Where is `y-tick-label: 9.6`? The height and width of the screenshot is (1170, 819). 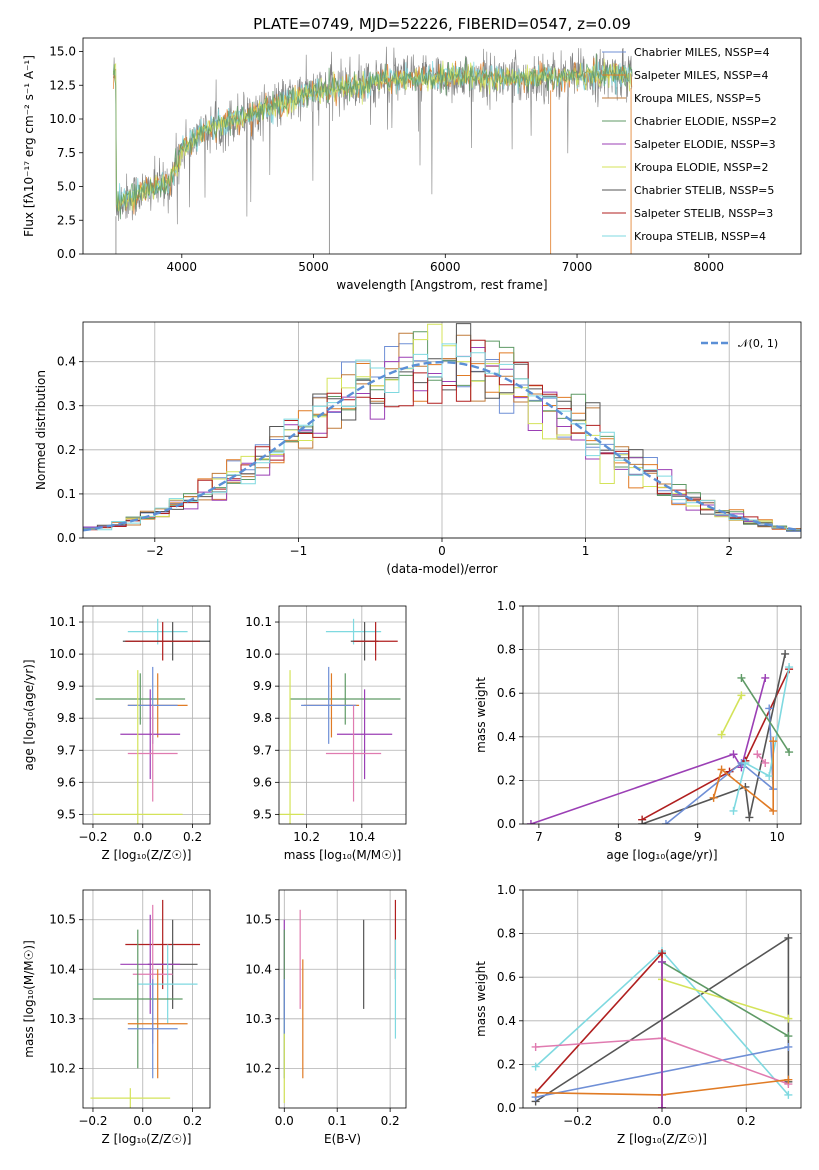
y-tick-label: 9.6 is located at coordinates (262, 782).